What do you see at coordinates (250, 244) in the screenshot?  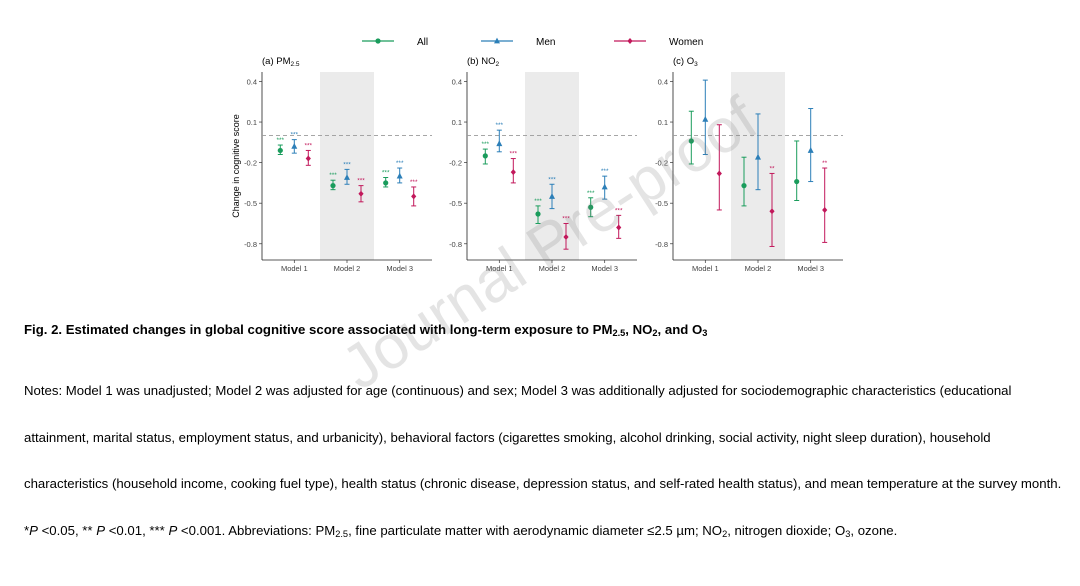 I see `y-tick-label-panel-1: -0.8` at bounding box center [250, 244].